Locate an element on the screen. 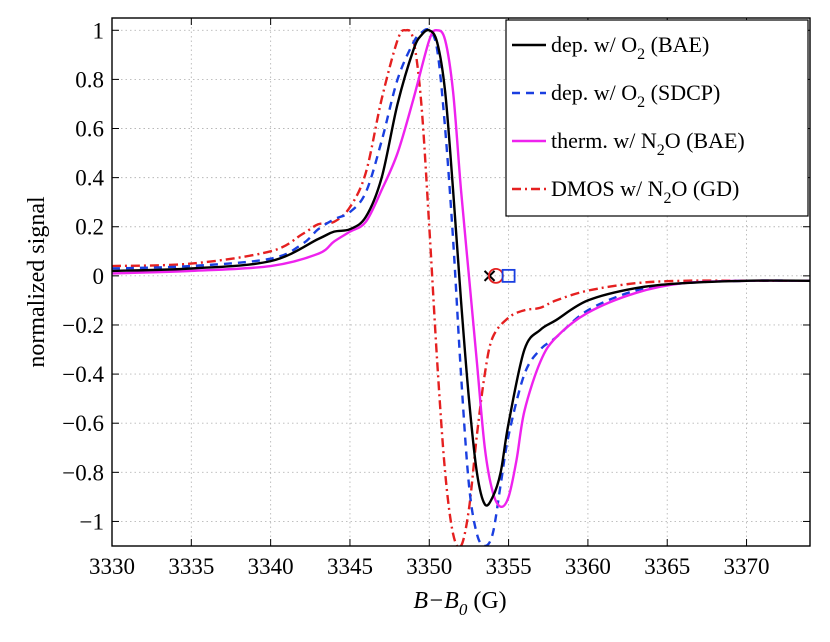 The image size is (830, 642). y-tick-label: −0.4 is located at coordinates (83, 374).